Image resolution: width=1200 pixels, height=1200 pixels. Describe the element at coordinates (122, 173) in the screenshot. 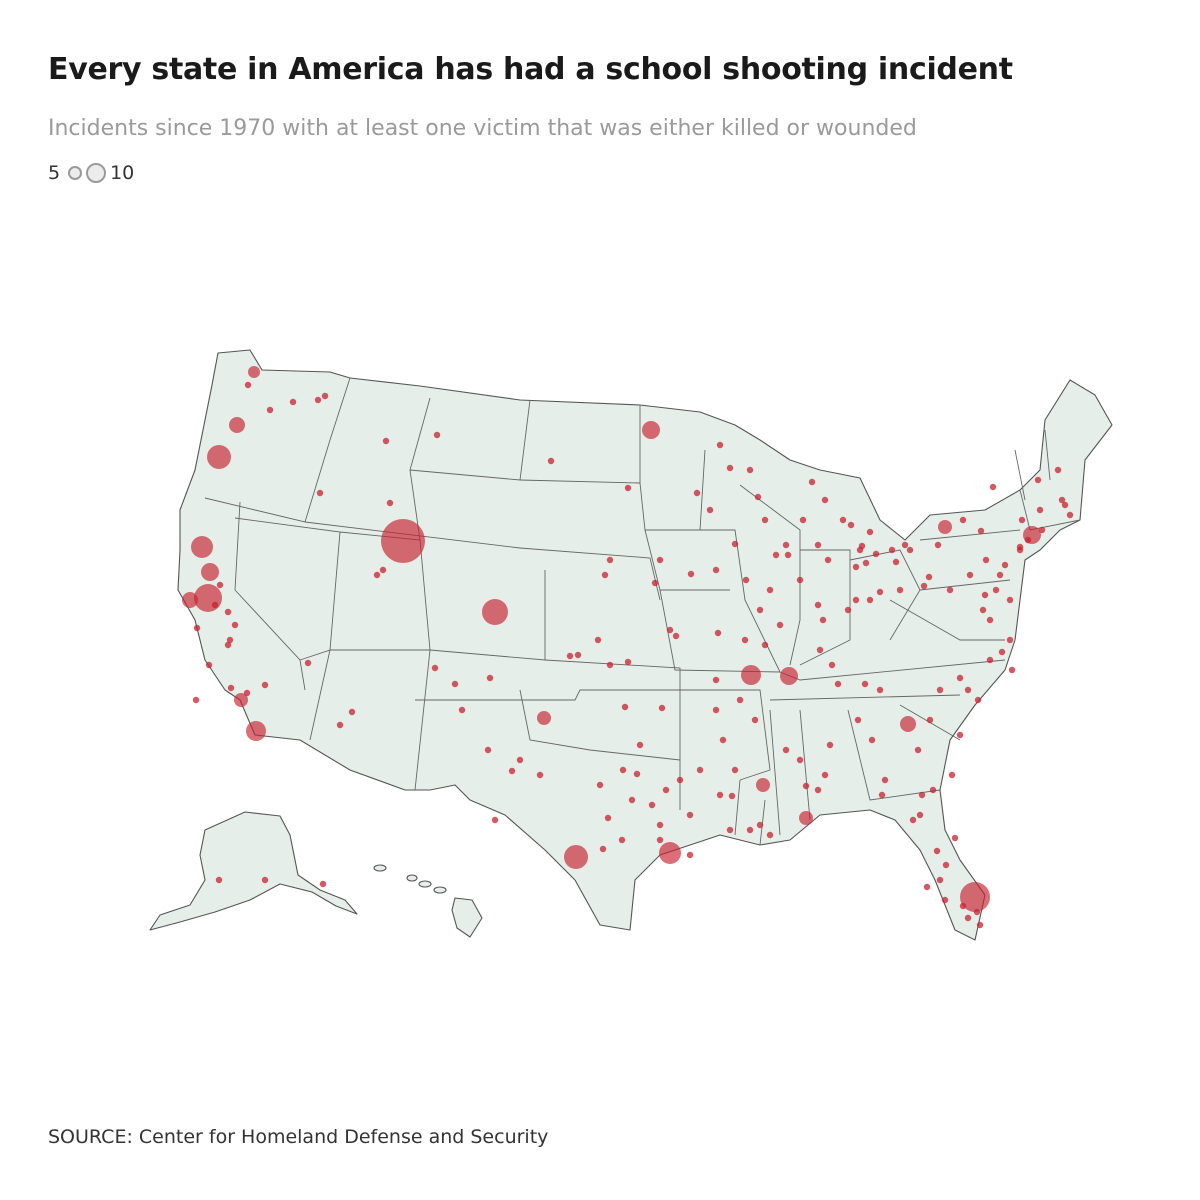

I see `legend-max-label: 10` at that location.